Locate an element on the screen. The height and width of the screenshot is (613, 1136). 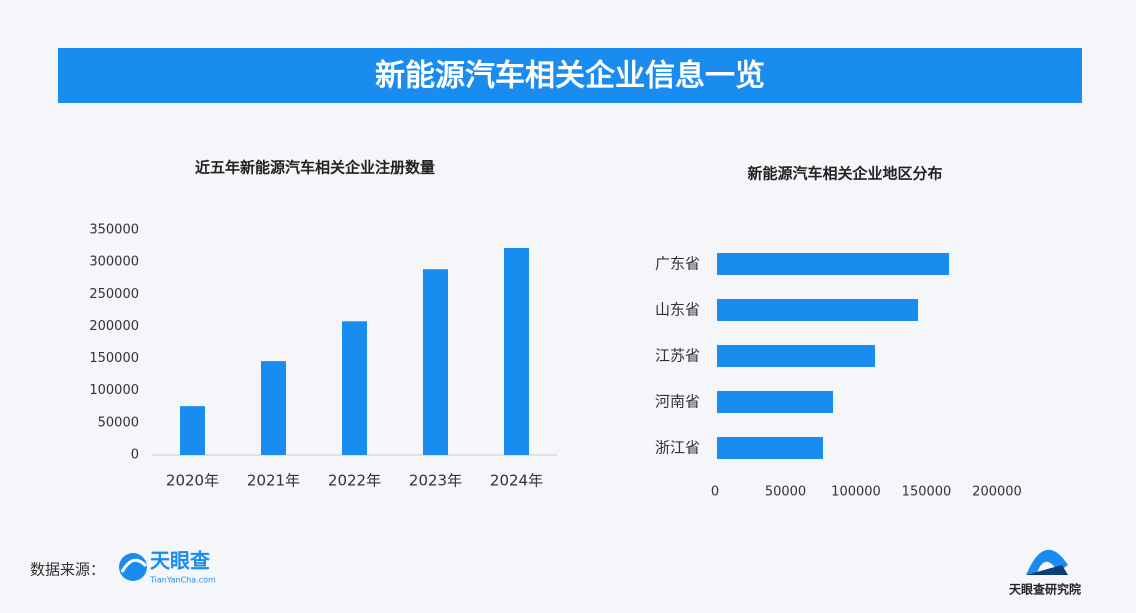
logo-icon is located at coordinates (133, 567).